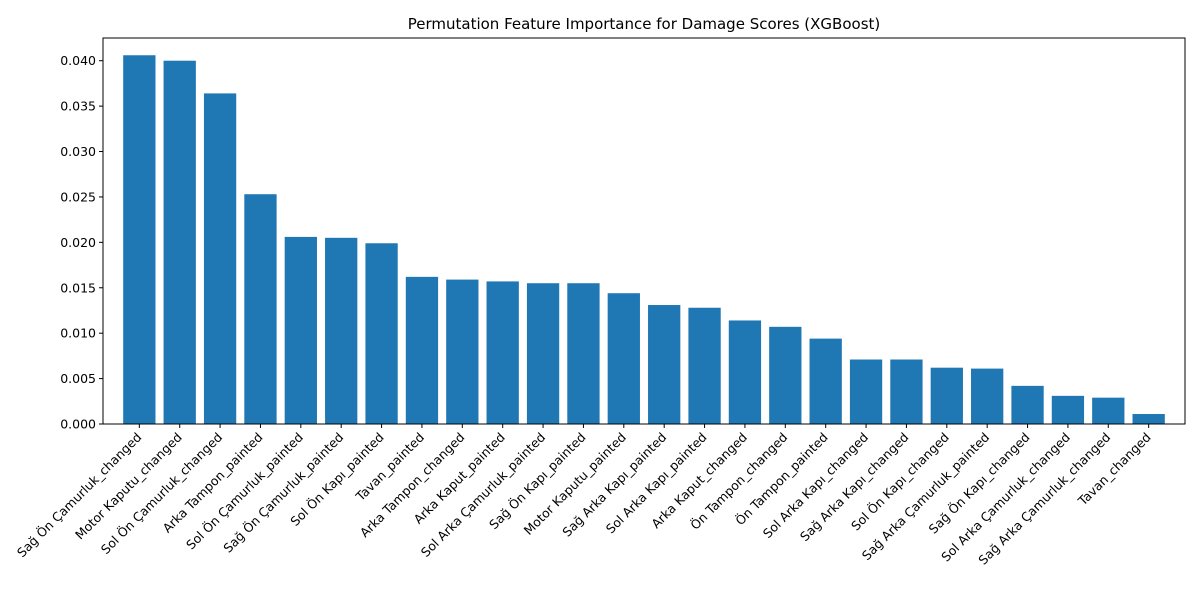 The height and width of the screenshot is (600, 1200). What do you see at coordinates (78, 60) in the screenshot?
I see `y-tick-label: 0.040` at bounding box center [78, 60].